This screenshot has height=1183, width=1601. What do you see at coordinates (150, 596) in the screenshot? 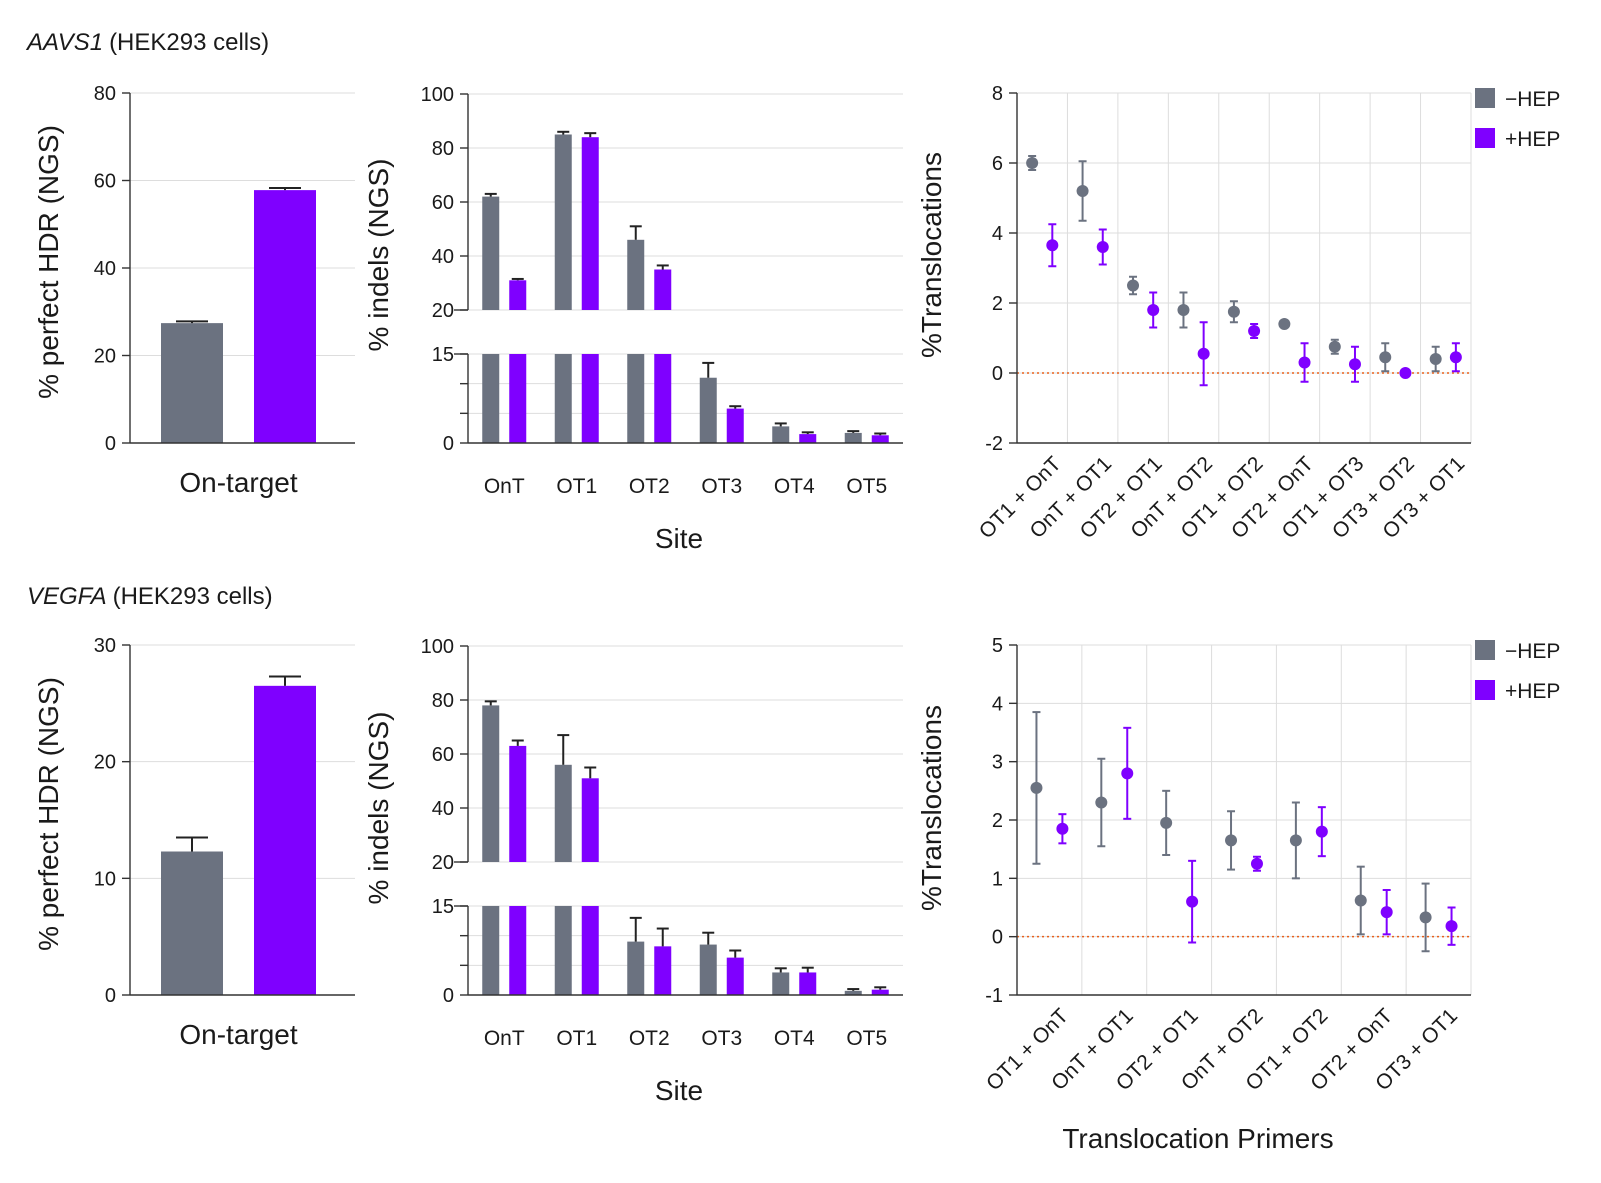
I see `row-header-vegfa: VEGFA (HEK293 cells)` at bounding box center [150, 596].